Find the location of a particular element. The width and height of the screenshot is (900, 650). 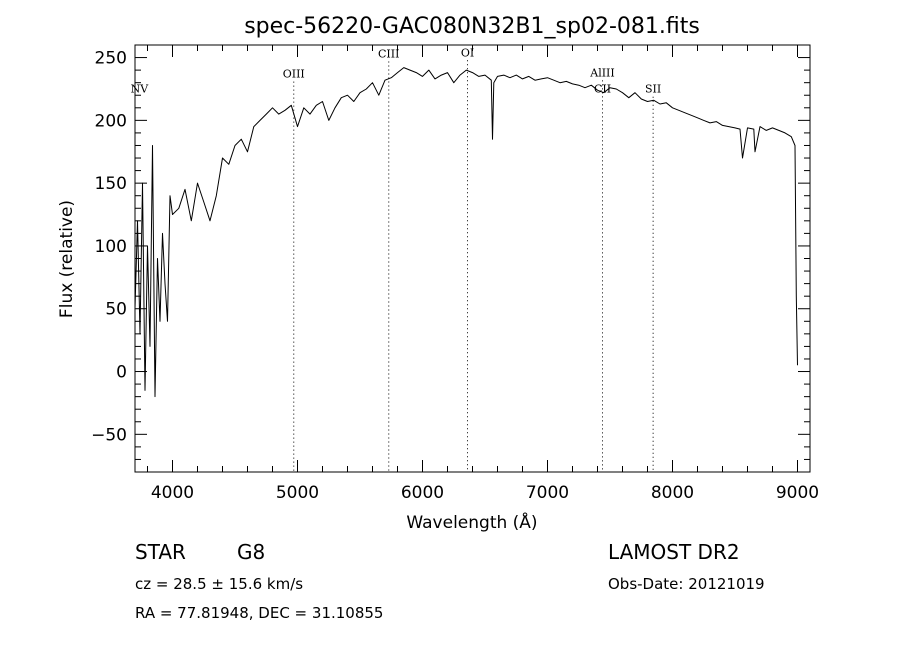

y-tick-label: 100 is located at coordinates (111, 247).